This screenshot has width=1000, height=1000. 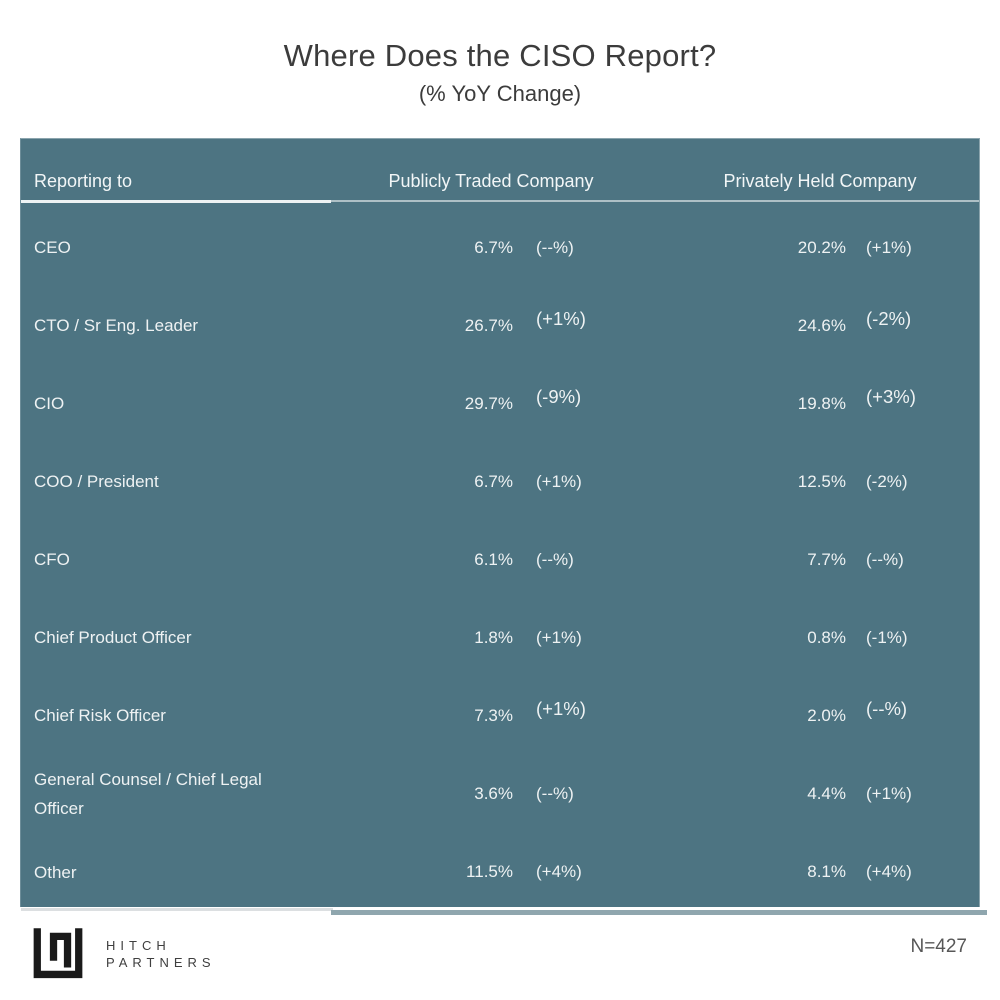 I want to click on row-label: Chief Product Officer, so click(x=113, y=638).